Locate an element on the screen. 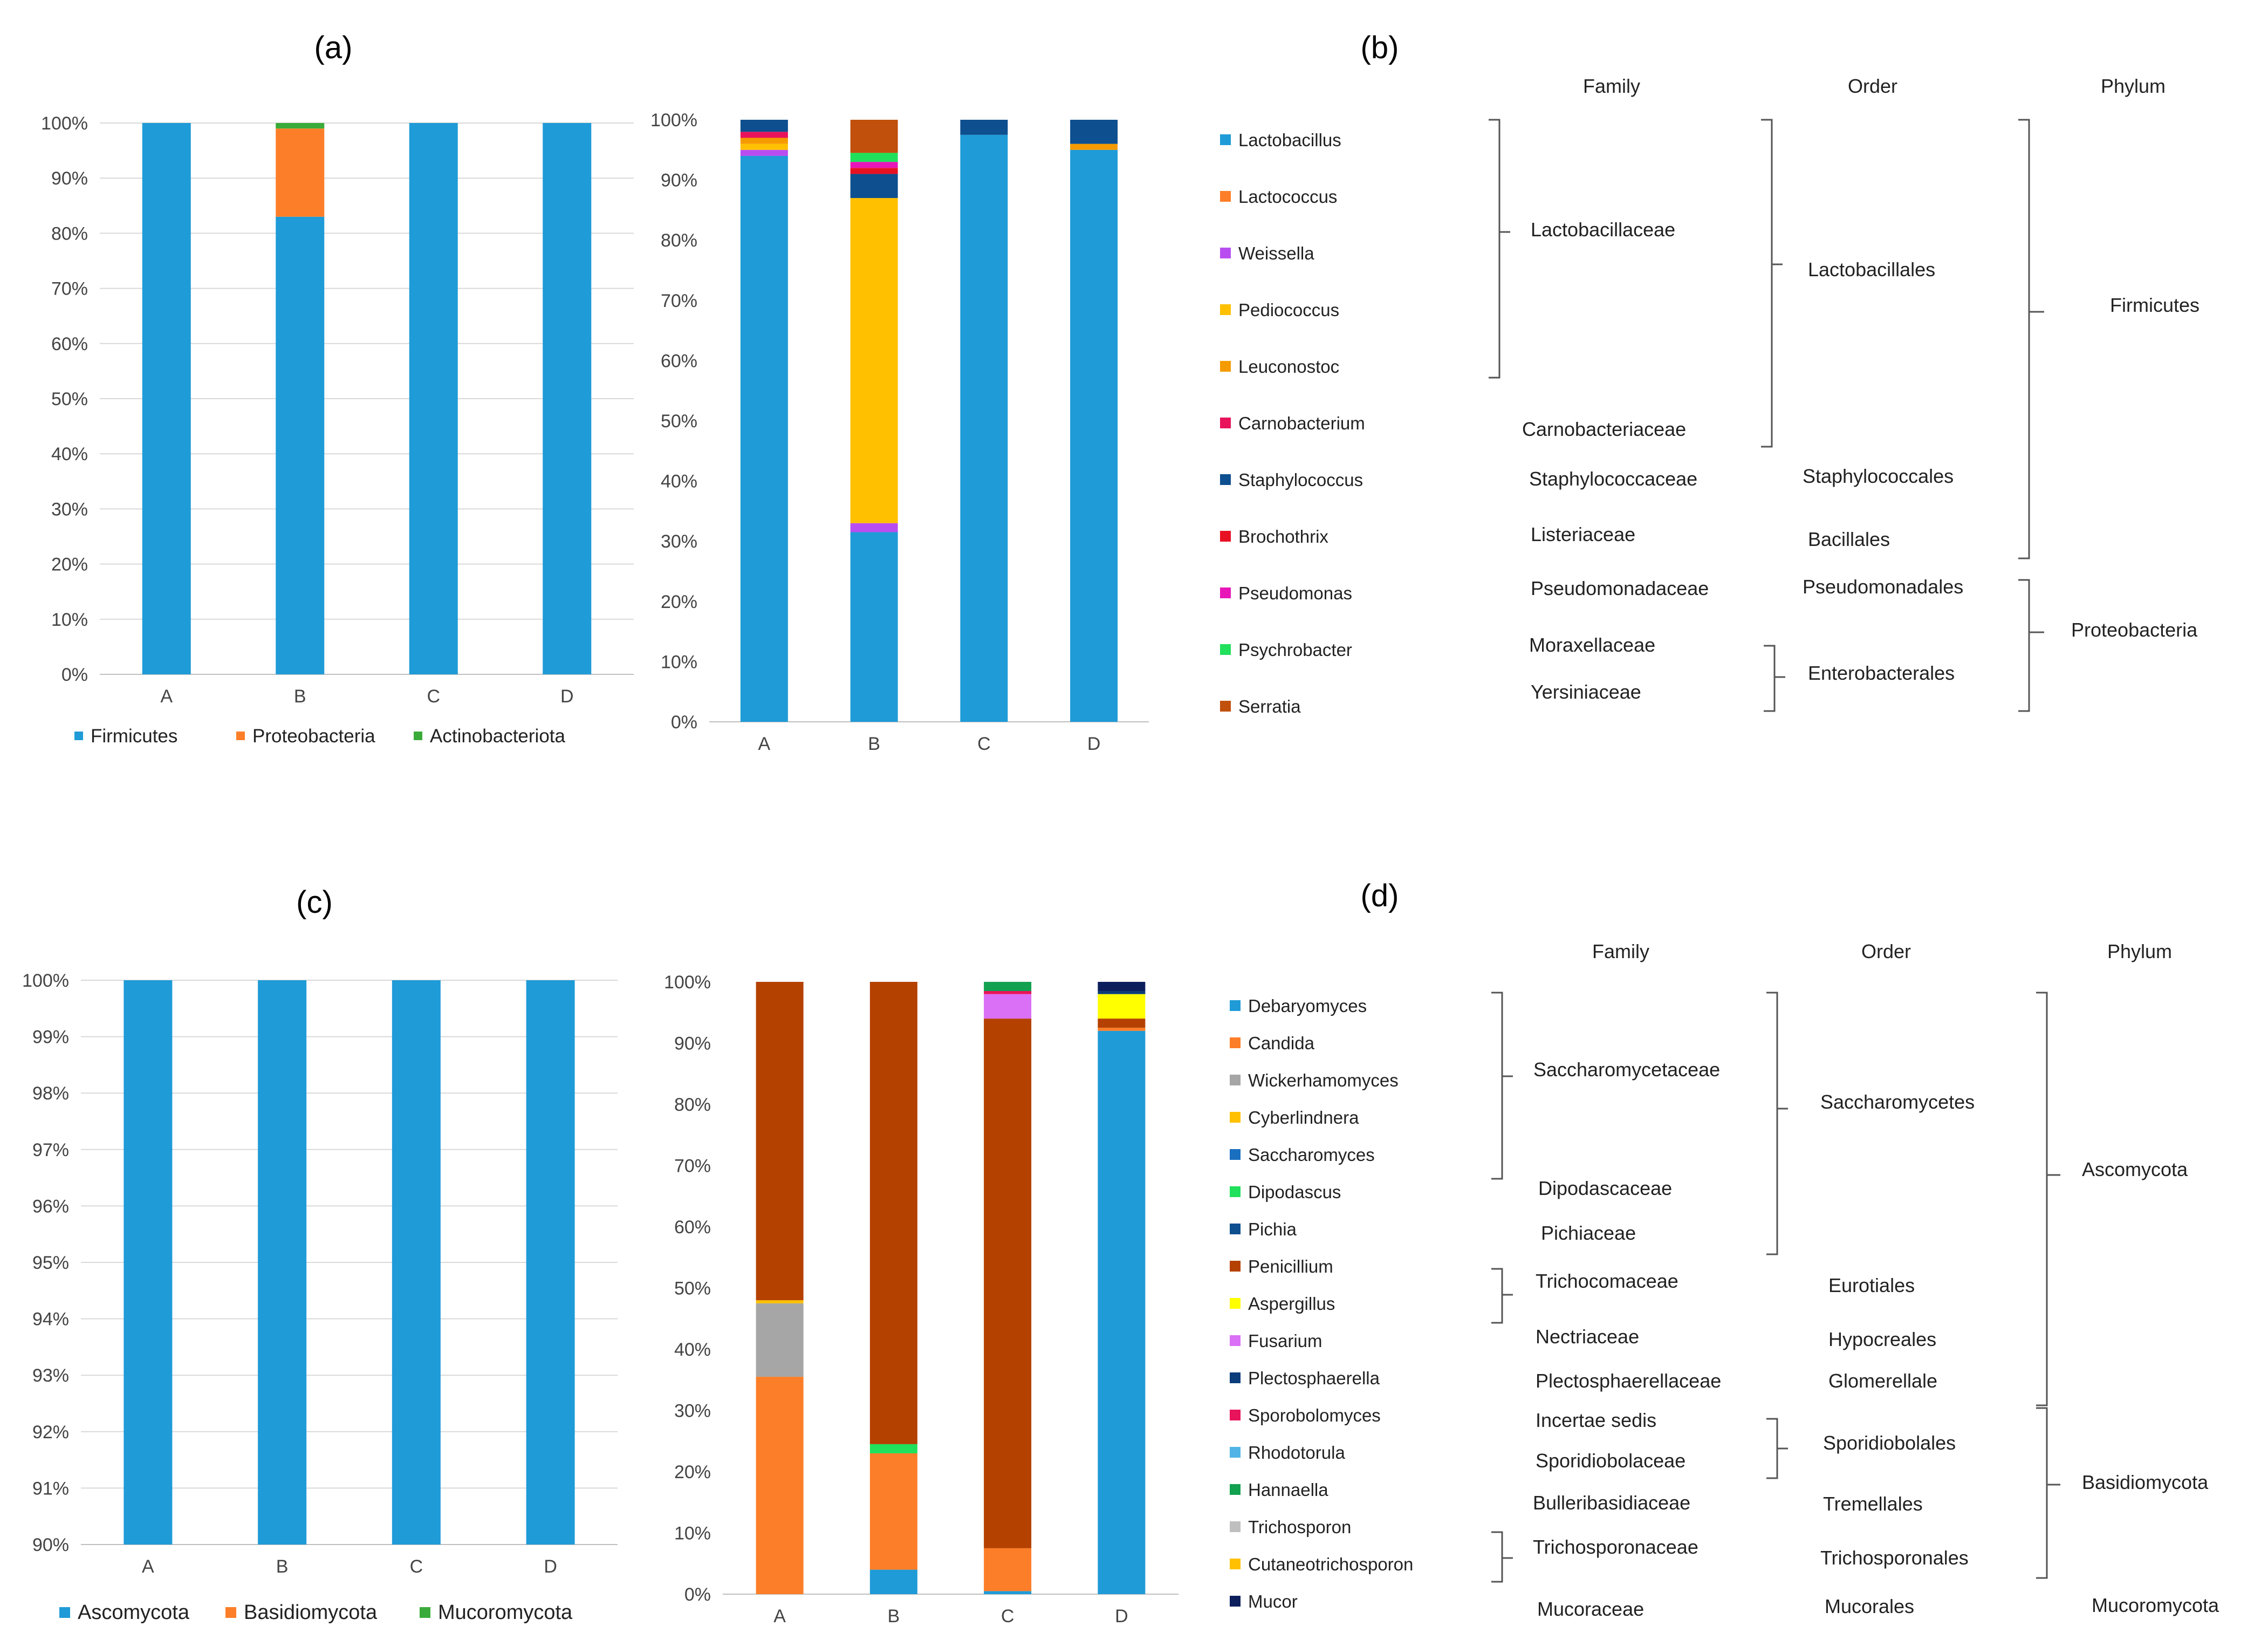  order-label: Mucorales is located at coordinates (1870, 1606).